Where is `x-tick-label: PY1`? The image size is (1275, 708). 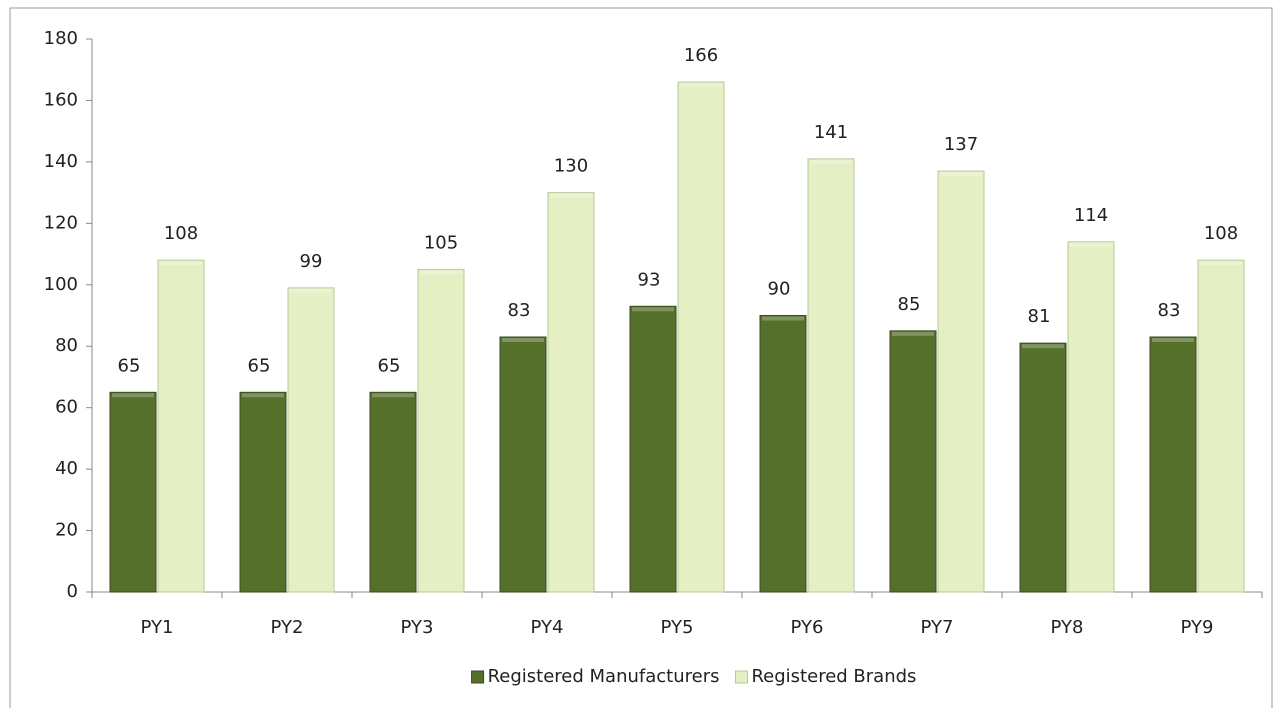
x-tick-label: PY1 is located at coordinates (157, 627).